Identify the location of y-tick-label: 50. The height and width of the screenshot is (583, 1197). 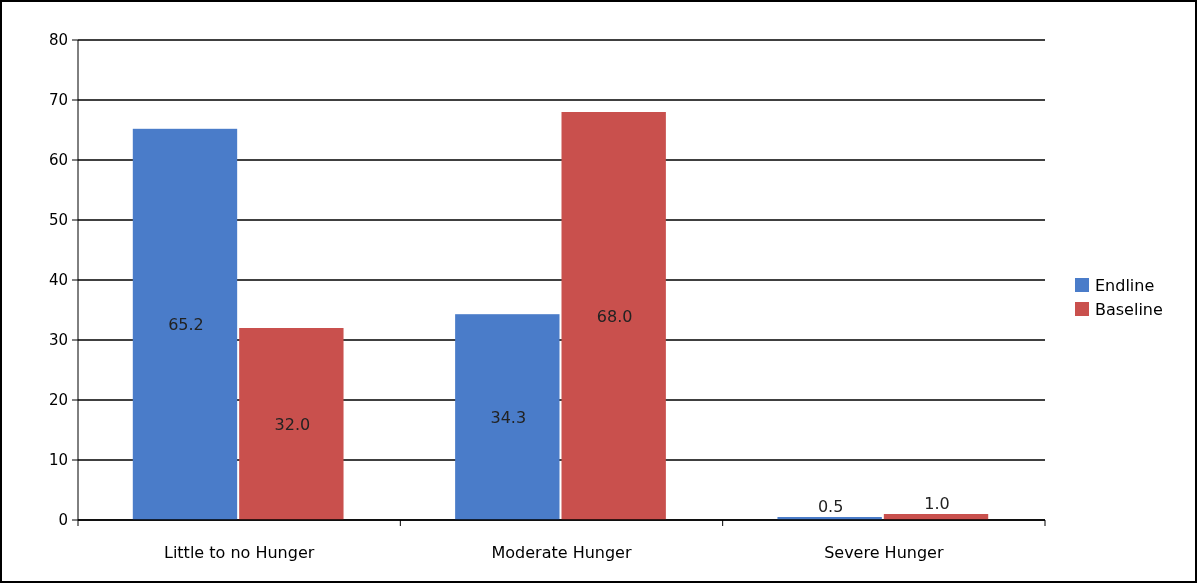
(58, 220).